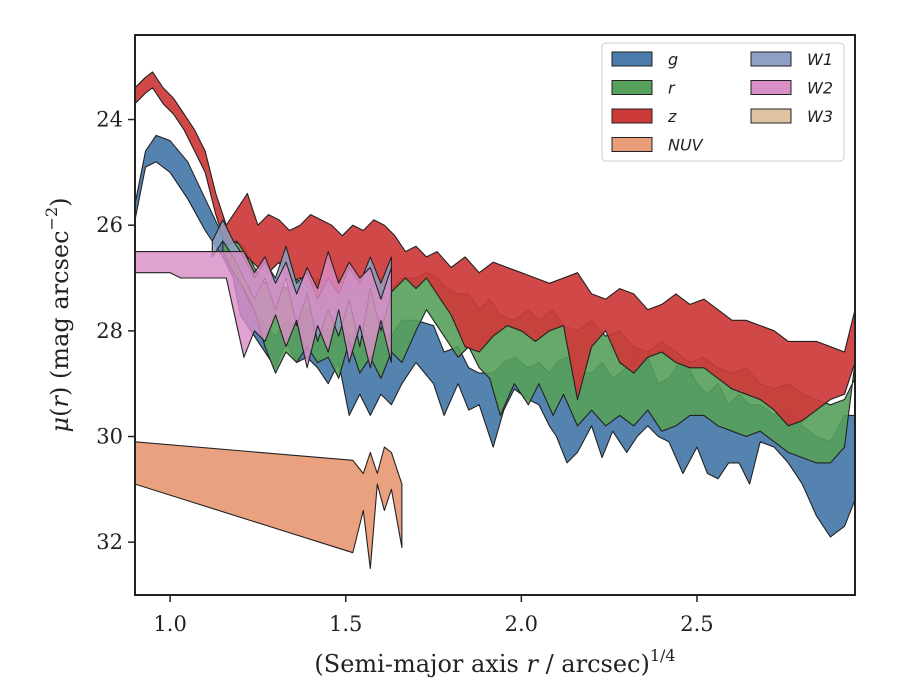  What do you see at coordinates (771, 116) in the screenshot?
I see `legend-swatch-w3` at bounding box center [771, 116].